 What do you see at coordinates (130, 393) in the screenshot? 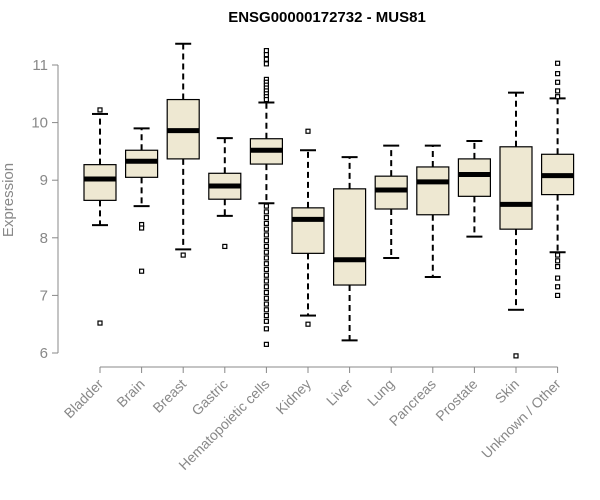
I see `x-tick-label: Brain` at bounding box center [130, 393].